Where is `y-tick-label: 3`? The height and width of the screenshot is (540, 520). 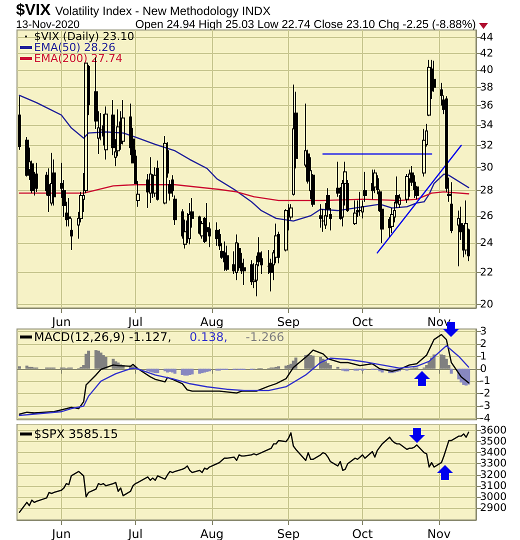
y-tick-label: 3 is located at coordinates (483, 331).